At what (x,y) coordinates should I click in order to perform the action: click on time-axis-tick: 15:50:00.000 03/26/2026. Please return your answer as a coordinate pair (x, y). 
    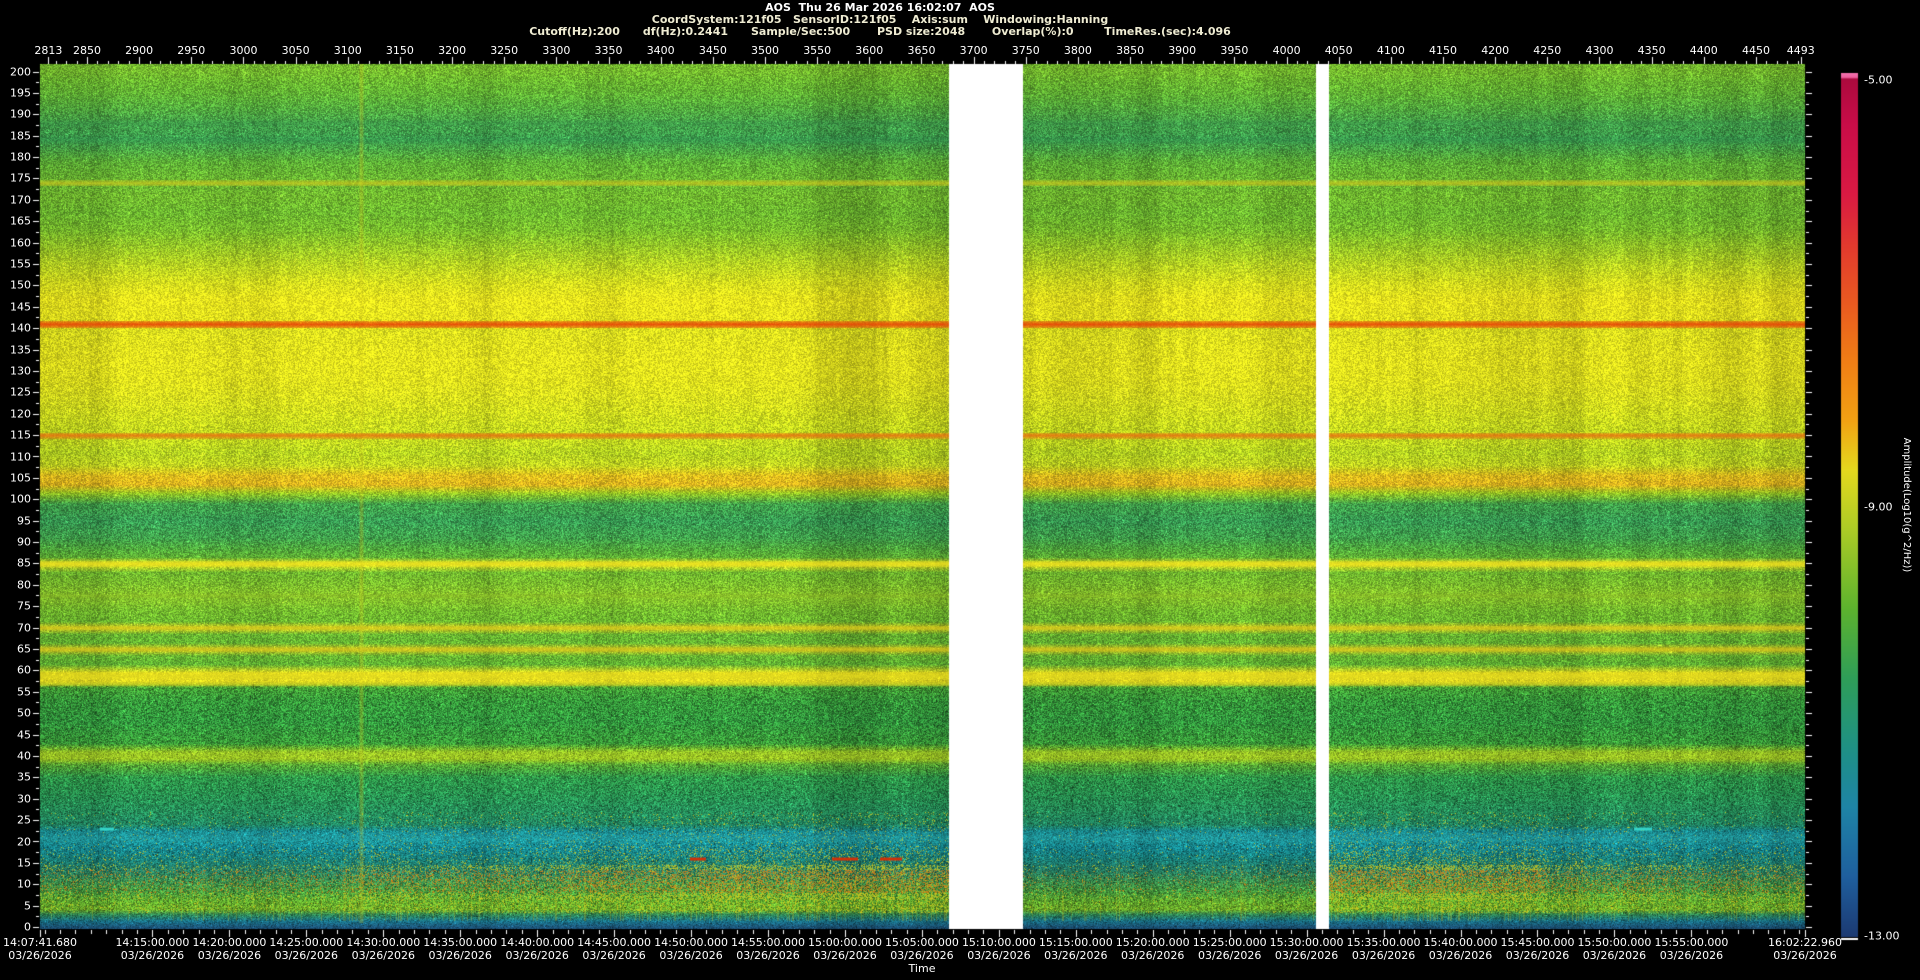
    Looking at the image, I should click on (1614, 949).